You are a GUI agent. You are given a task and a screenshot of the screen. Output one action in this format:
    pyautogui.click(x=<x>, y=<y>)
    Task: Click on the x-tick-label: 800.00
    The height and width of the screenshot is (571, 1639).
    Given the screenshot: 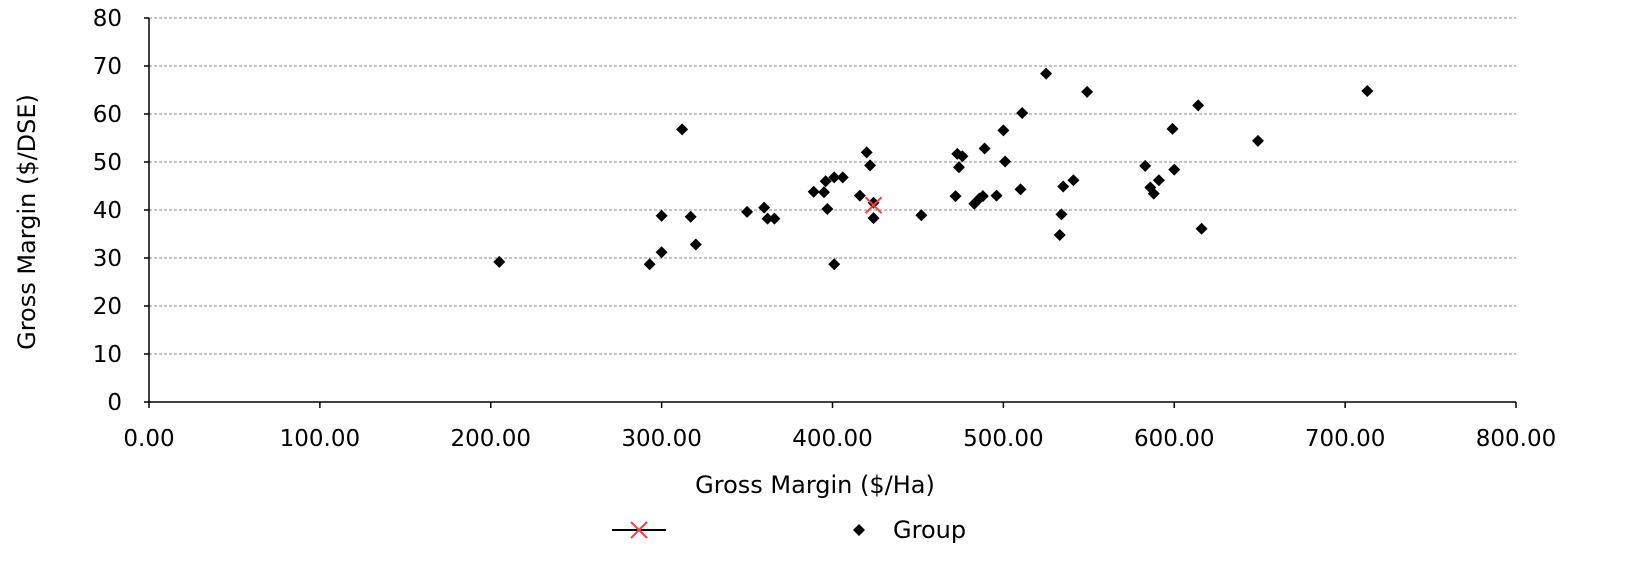 What is the action you would take?
    pyautogui.click(x=1516, y=439)
    